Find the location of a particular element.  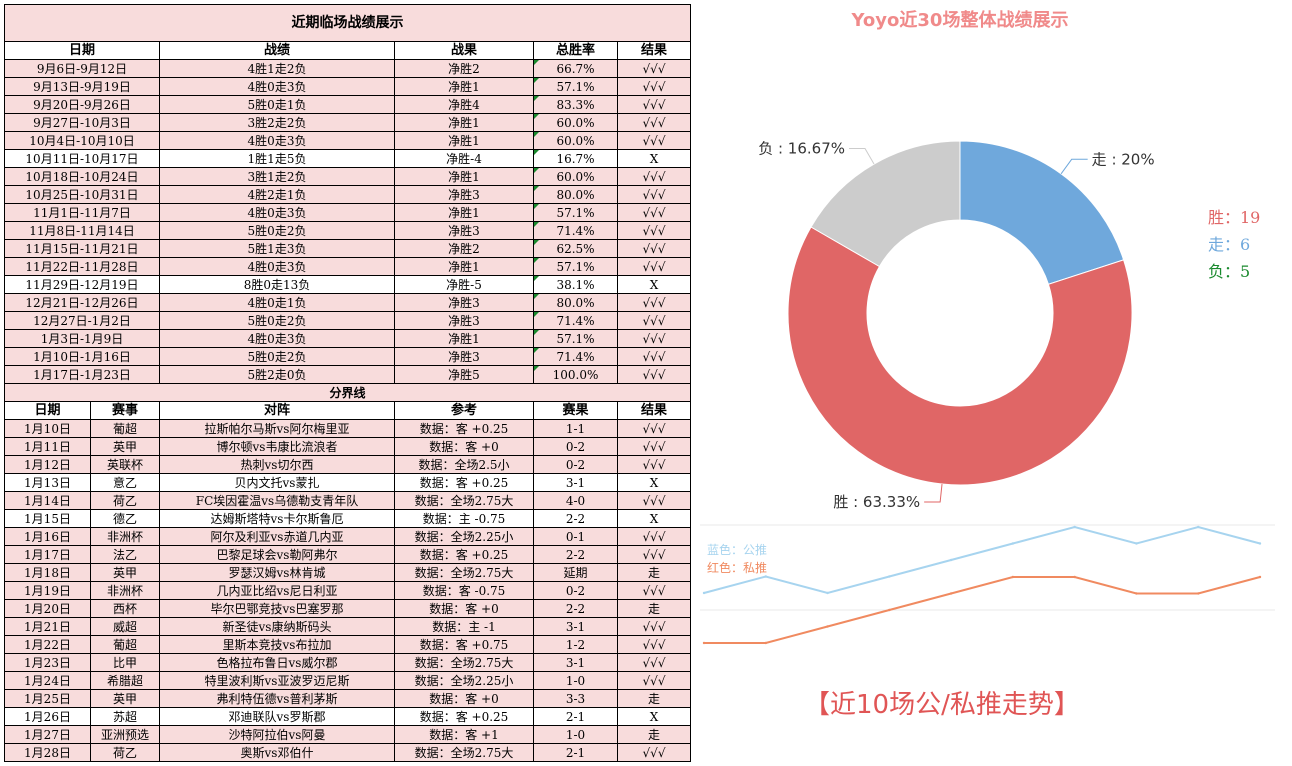

league: 荷乙 is located at coordinates (125, 752).